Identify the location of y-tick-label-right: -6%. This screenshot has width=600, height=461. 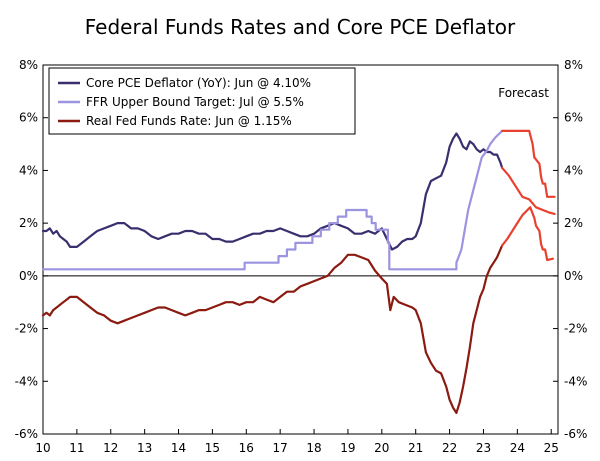
(575, 434).